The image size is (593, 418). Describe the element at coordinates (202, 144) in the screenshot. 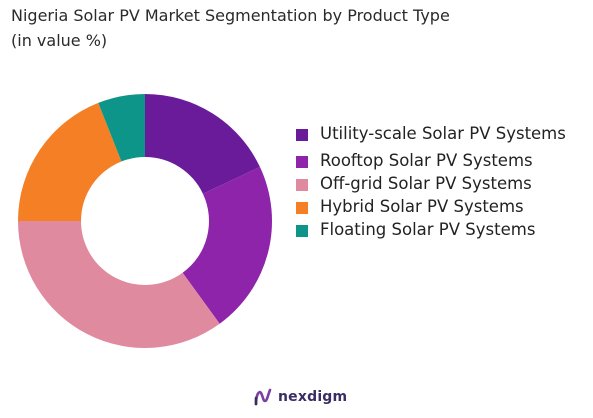

I see `donut-slice-utility-scale-solar-pv-systems` at that location.